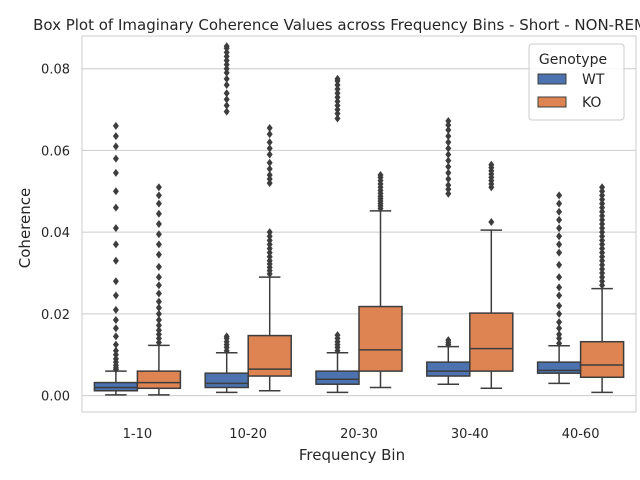  I want to click on y-tick-label: 0.06, so click(55, 151).